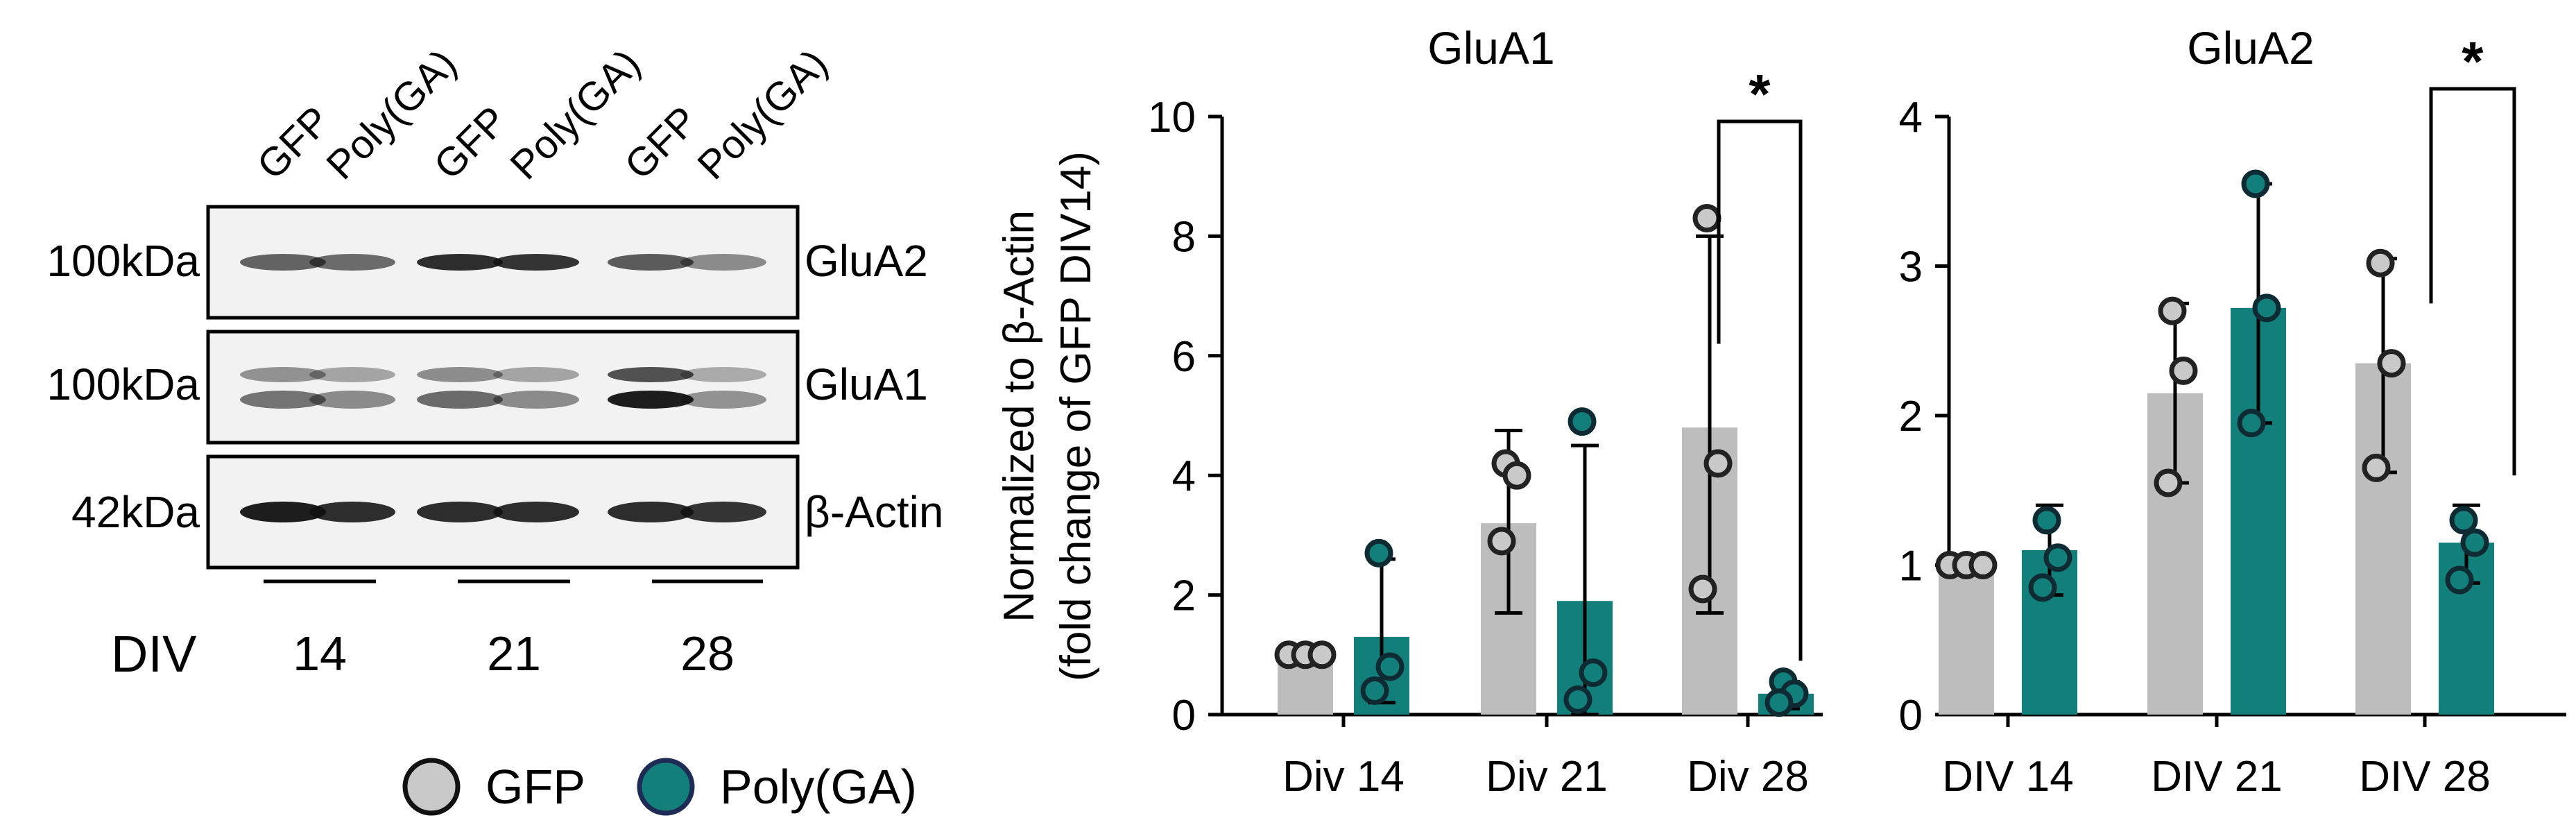 The width and height of the screenshot is (2576, 827). What do you see at coordinates (1966, 640) in the screenshot?
I see `bar-GFP-DIV 14` at bounding box center [1966, 640].